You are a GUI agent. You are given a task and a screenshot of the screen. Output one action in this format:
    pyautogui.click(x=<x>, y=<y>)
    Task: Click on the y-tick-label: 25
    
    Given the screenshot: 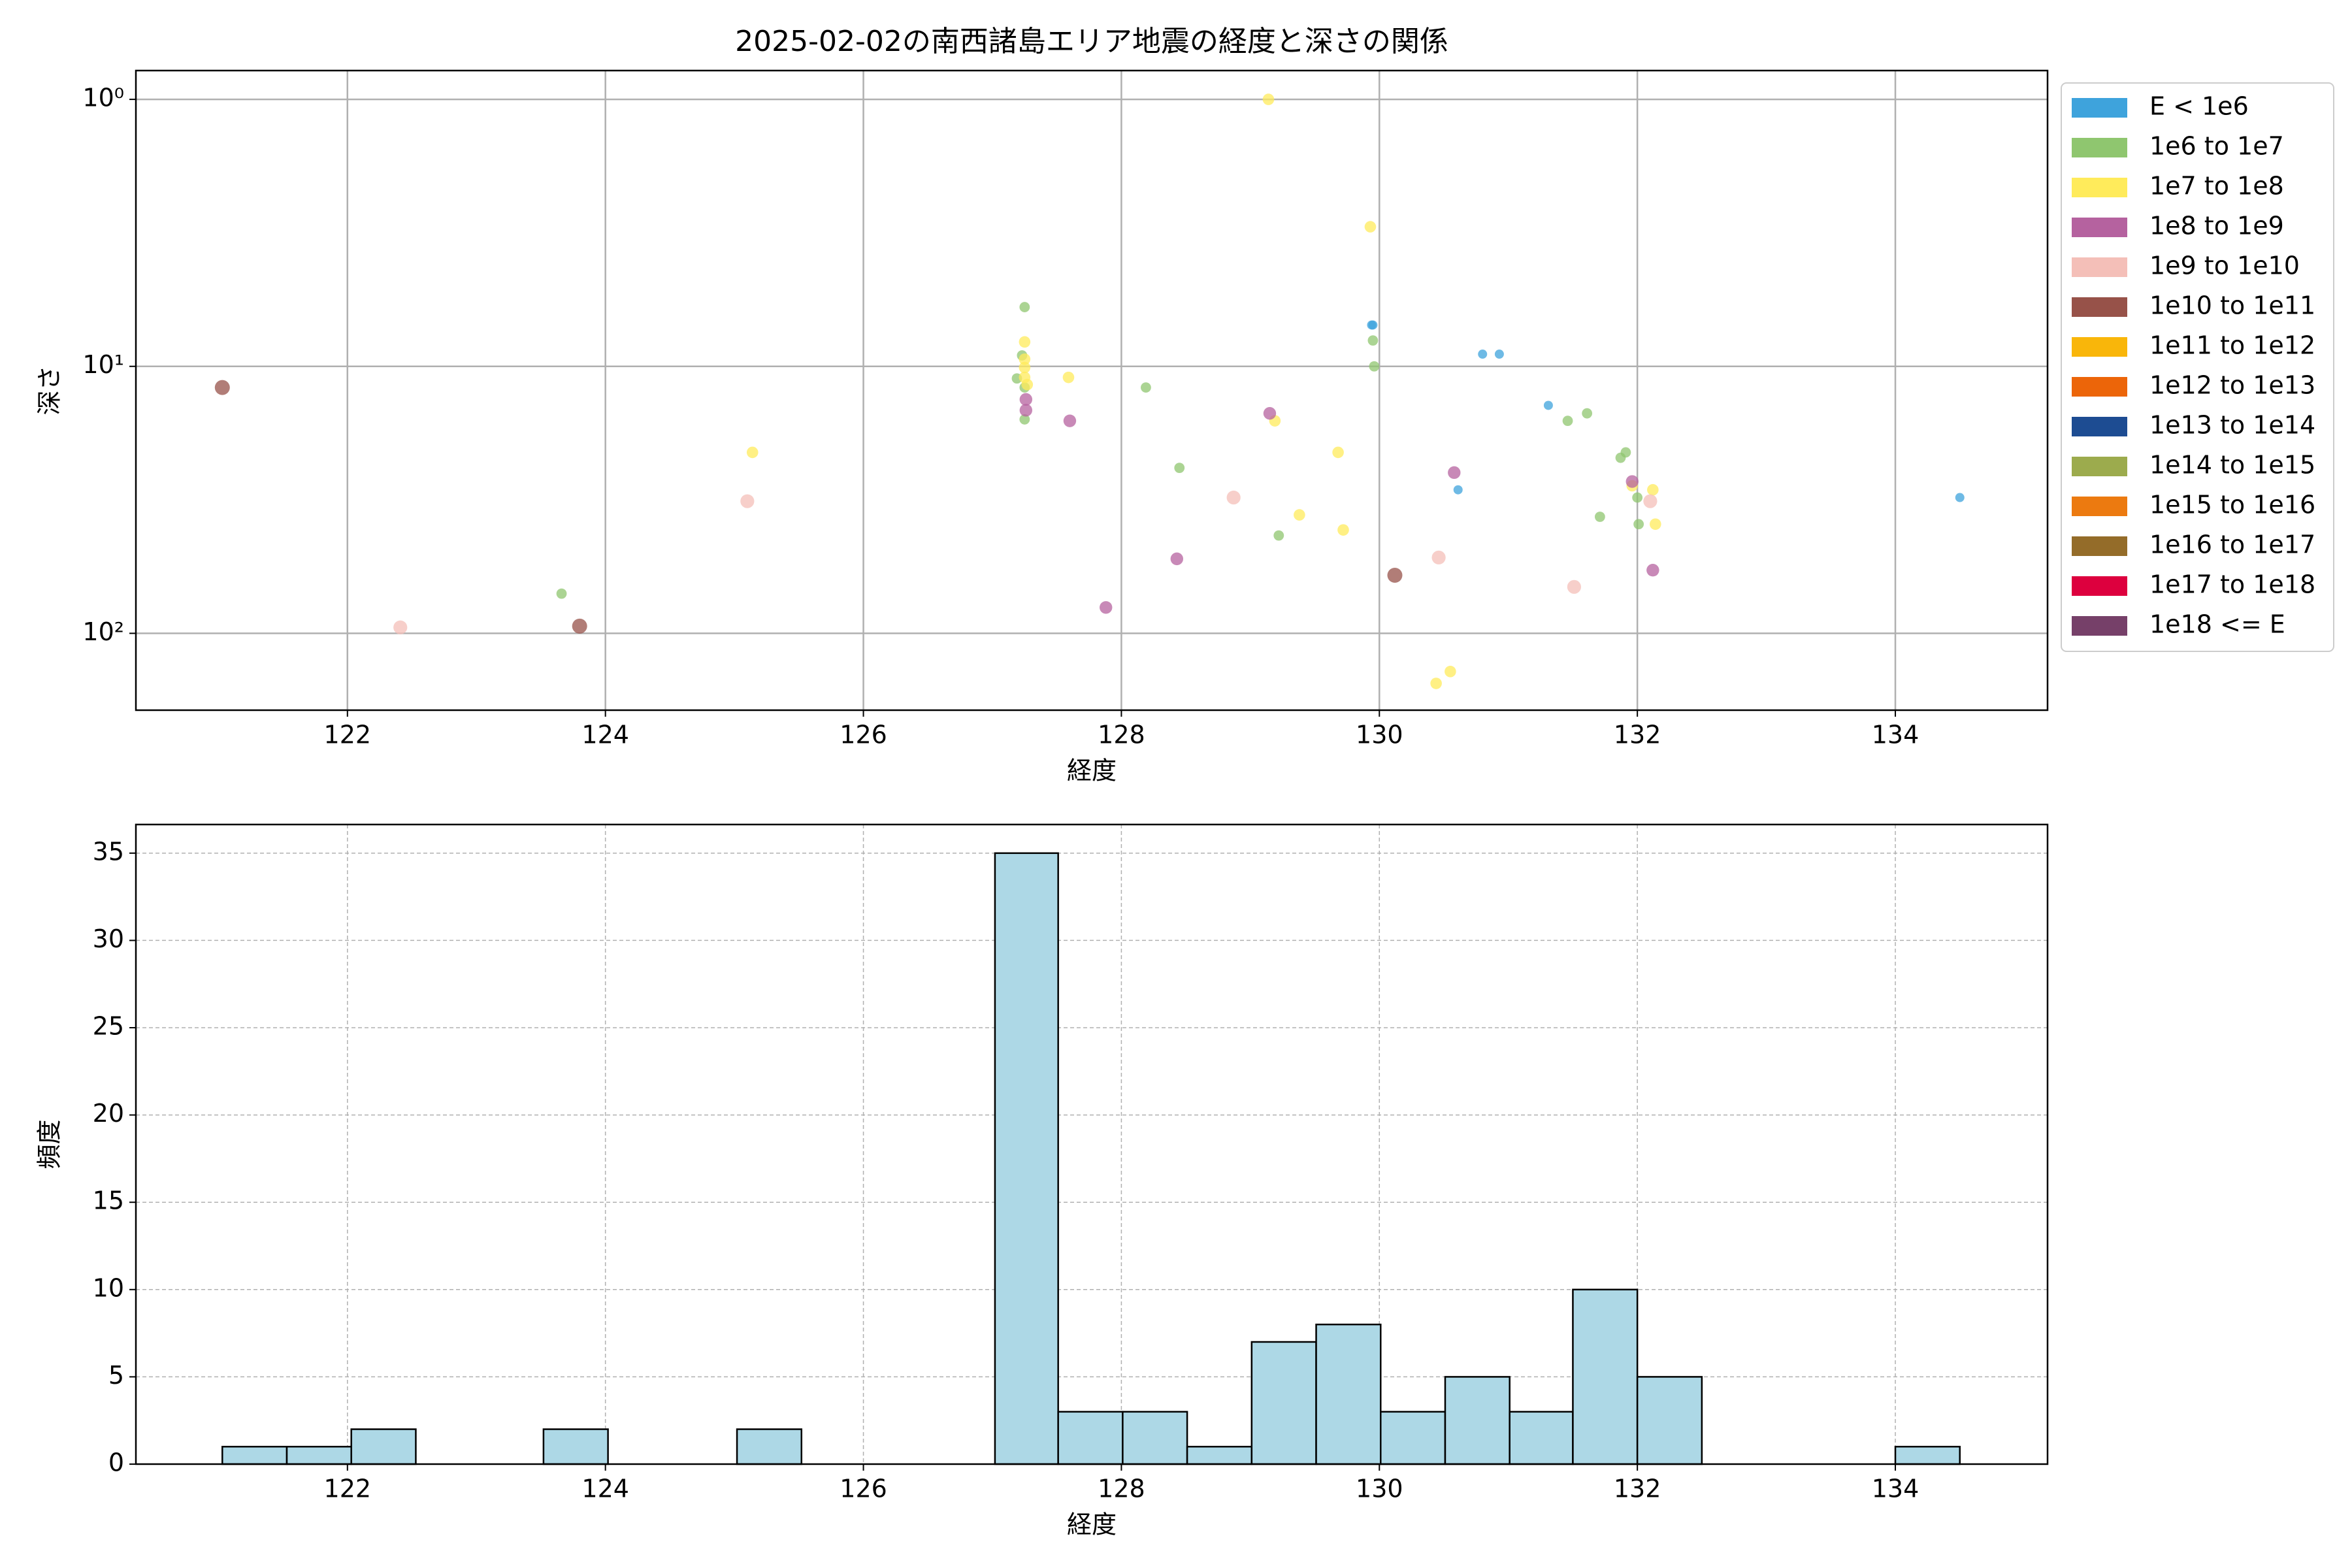 What is the action you would take?
    pyautogui.click(x=108, y=1026)
    